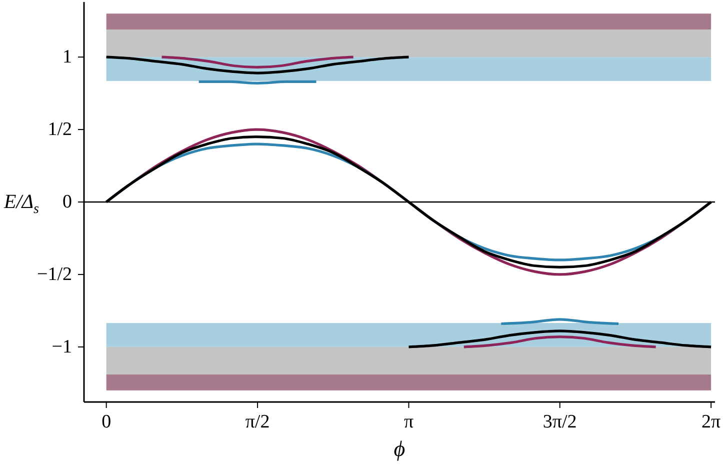 This screenshot has height=470, width=723. What do you see at coordinates (54, 274) in the screenshot?
I see `y-tick-label: −1/2` at bounding box center [54, 274].